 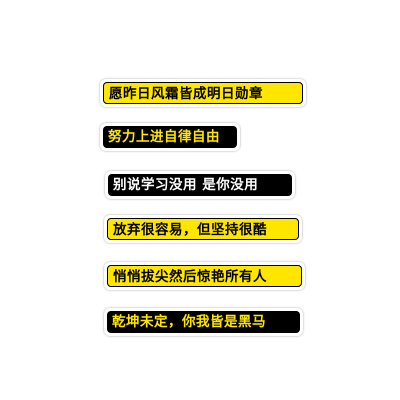 I want to click on sticker-2-text: 努力上进自律自由, so click(x=170, y=137).